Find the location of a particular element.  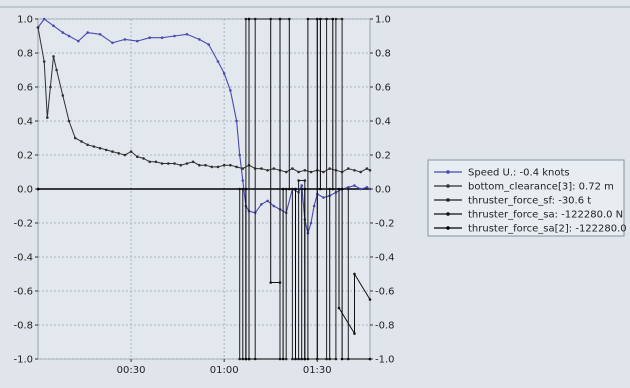

x-axis: 00:30 01:00 01:30 is located at coordinates (224, 367).